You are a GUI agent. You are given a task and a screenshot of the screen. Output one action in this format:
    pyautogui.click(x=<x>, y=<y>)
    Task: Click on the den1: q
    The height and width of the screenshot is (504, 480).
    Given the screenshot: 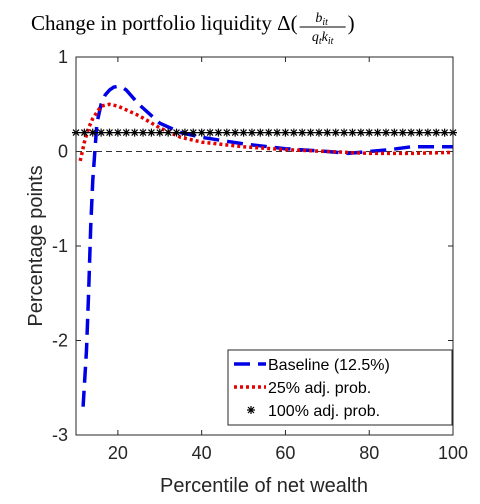 What is the action you would take?
    pyautogui.click(x=315, y=37)
    